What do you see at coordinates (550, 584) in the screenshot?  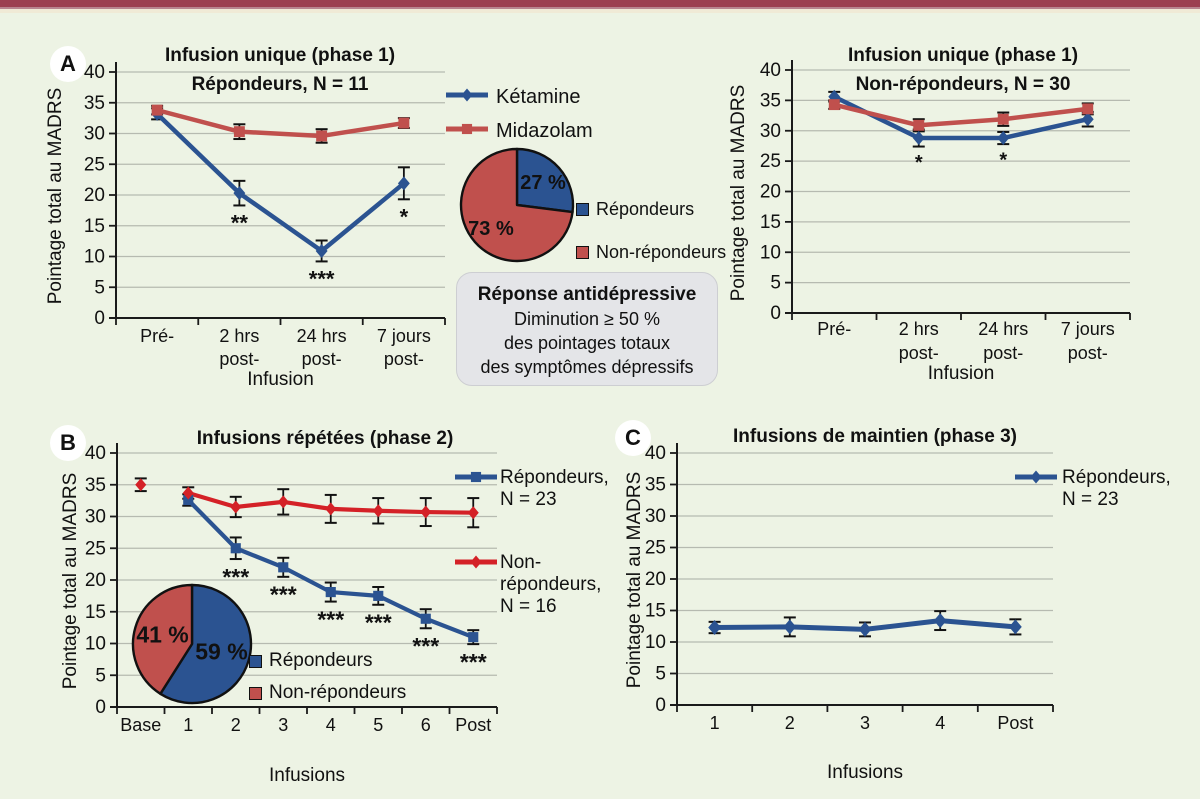 I see `svg-text: répondeurs,` at bounding box center [550, 584].